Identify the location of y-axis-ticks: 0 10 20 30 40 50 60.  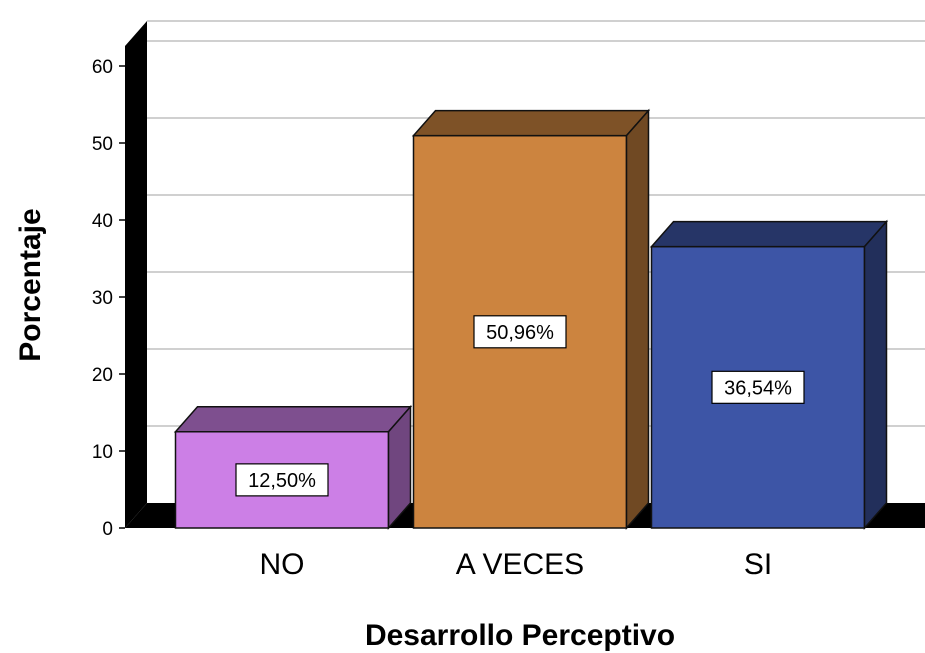
(108, 298).